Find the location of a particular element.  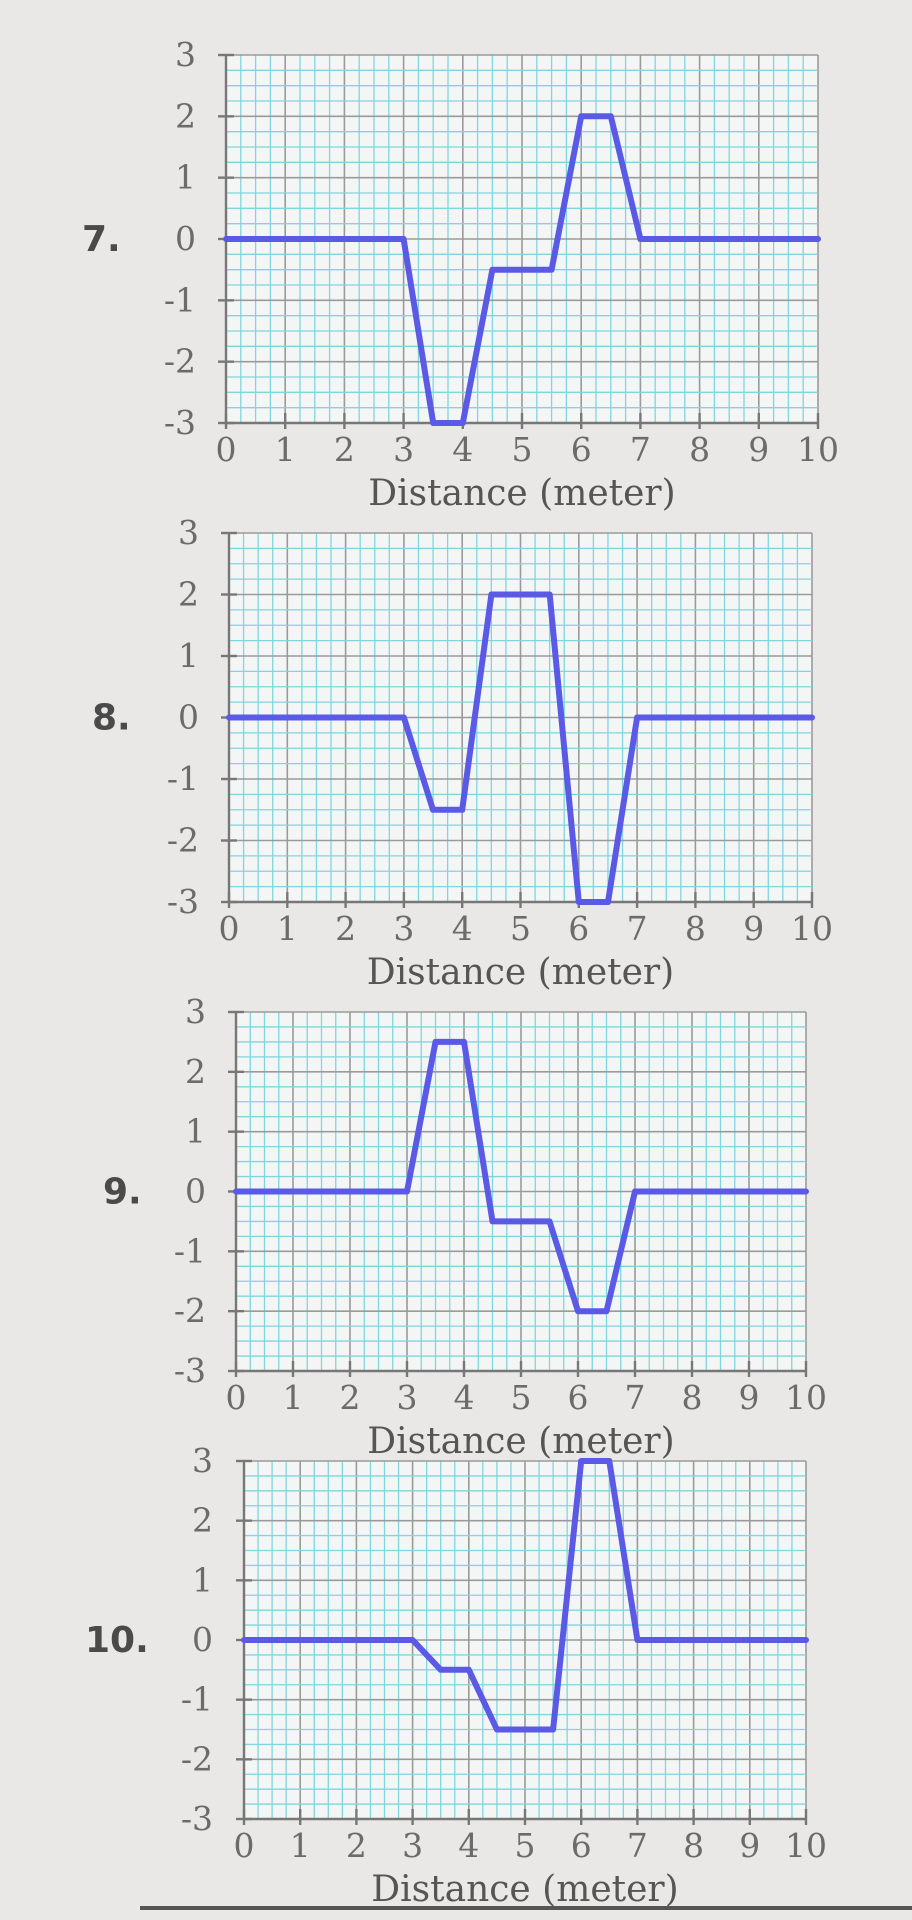

problem-number: 8. is located at coordinates (111, 718).